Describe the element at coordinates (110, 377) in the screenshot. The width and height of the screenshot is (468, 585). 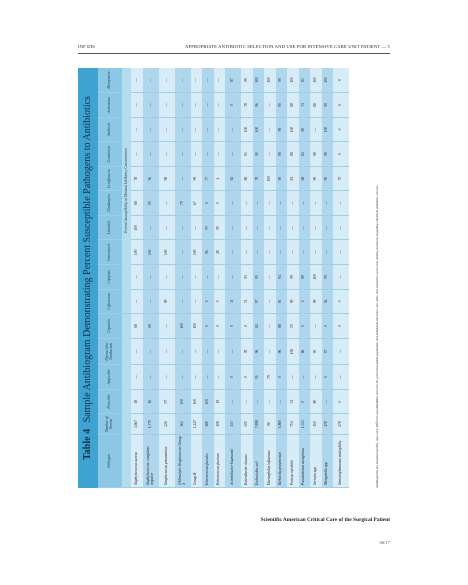
I see `column-header: Ampicillin` at that location.